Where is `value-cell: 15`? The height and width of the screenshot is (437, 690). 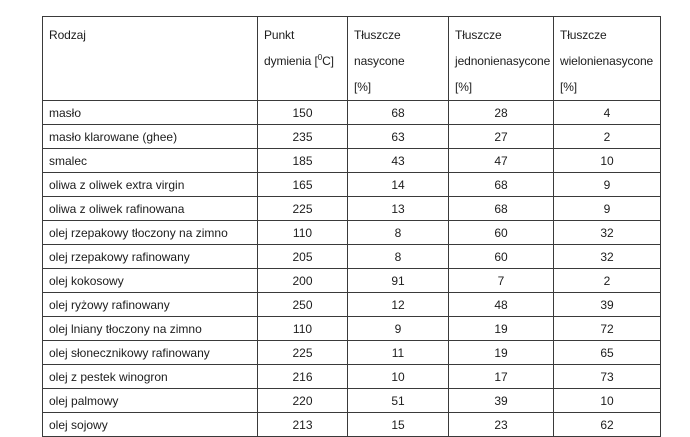
value-cell: 15 is located at coordinates (398, 424).